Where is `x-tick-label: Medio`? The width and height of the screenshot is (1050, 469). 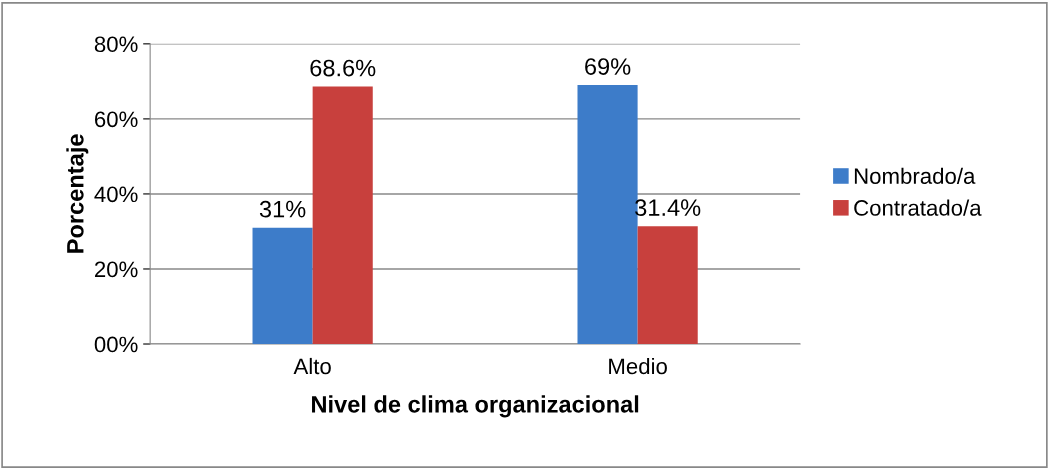
x-tick-label: Medio is located at coordinates (638, 366).